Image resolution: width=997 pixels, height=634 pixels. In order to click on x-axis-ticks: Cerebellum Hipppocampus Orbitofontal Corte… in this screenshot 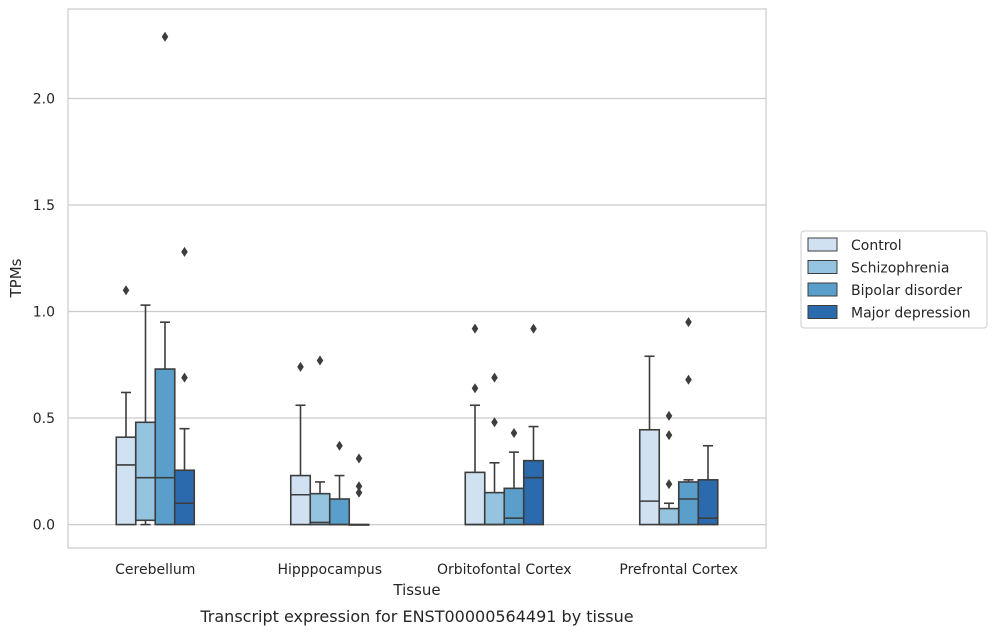, I will do `click(426, 570)`.